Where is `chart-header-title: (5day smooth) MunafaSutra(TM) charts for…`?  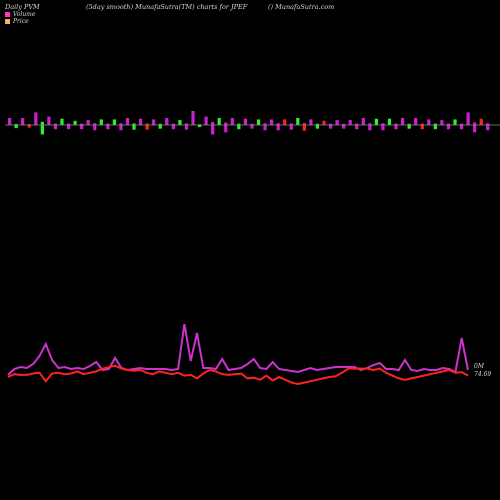 chart-header-title: (5day smooth) MunafaSutra(TM) charts for… is located at coordinates (167, 7).